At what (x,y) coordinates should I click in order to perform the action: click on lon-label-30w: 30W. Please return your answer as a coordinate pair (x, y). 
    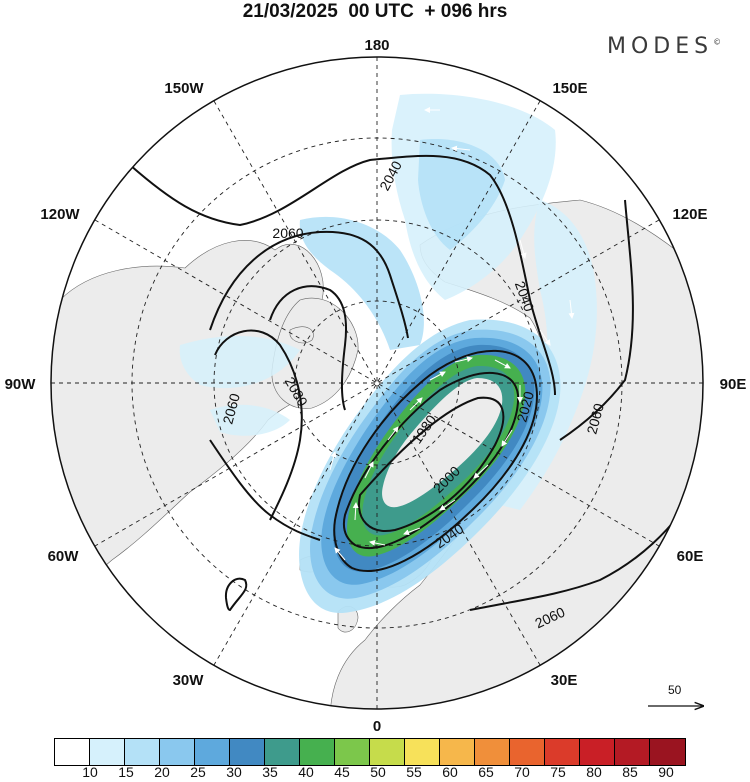
    Looking at the image, I should click on (189, 680).